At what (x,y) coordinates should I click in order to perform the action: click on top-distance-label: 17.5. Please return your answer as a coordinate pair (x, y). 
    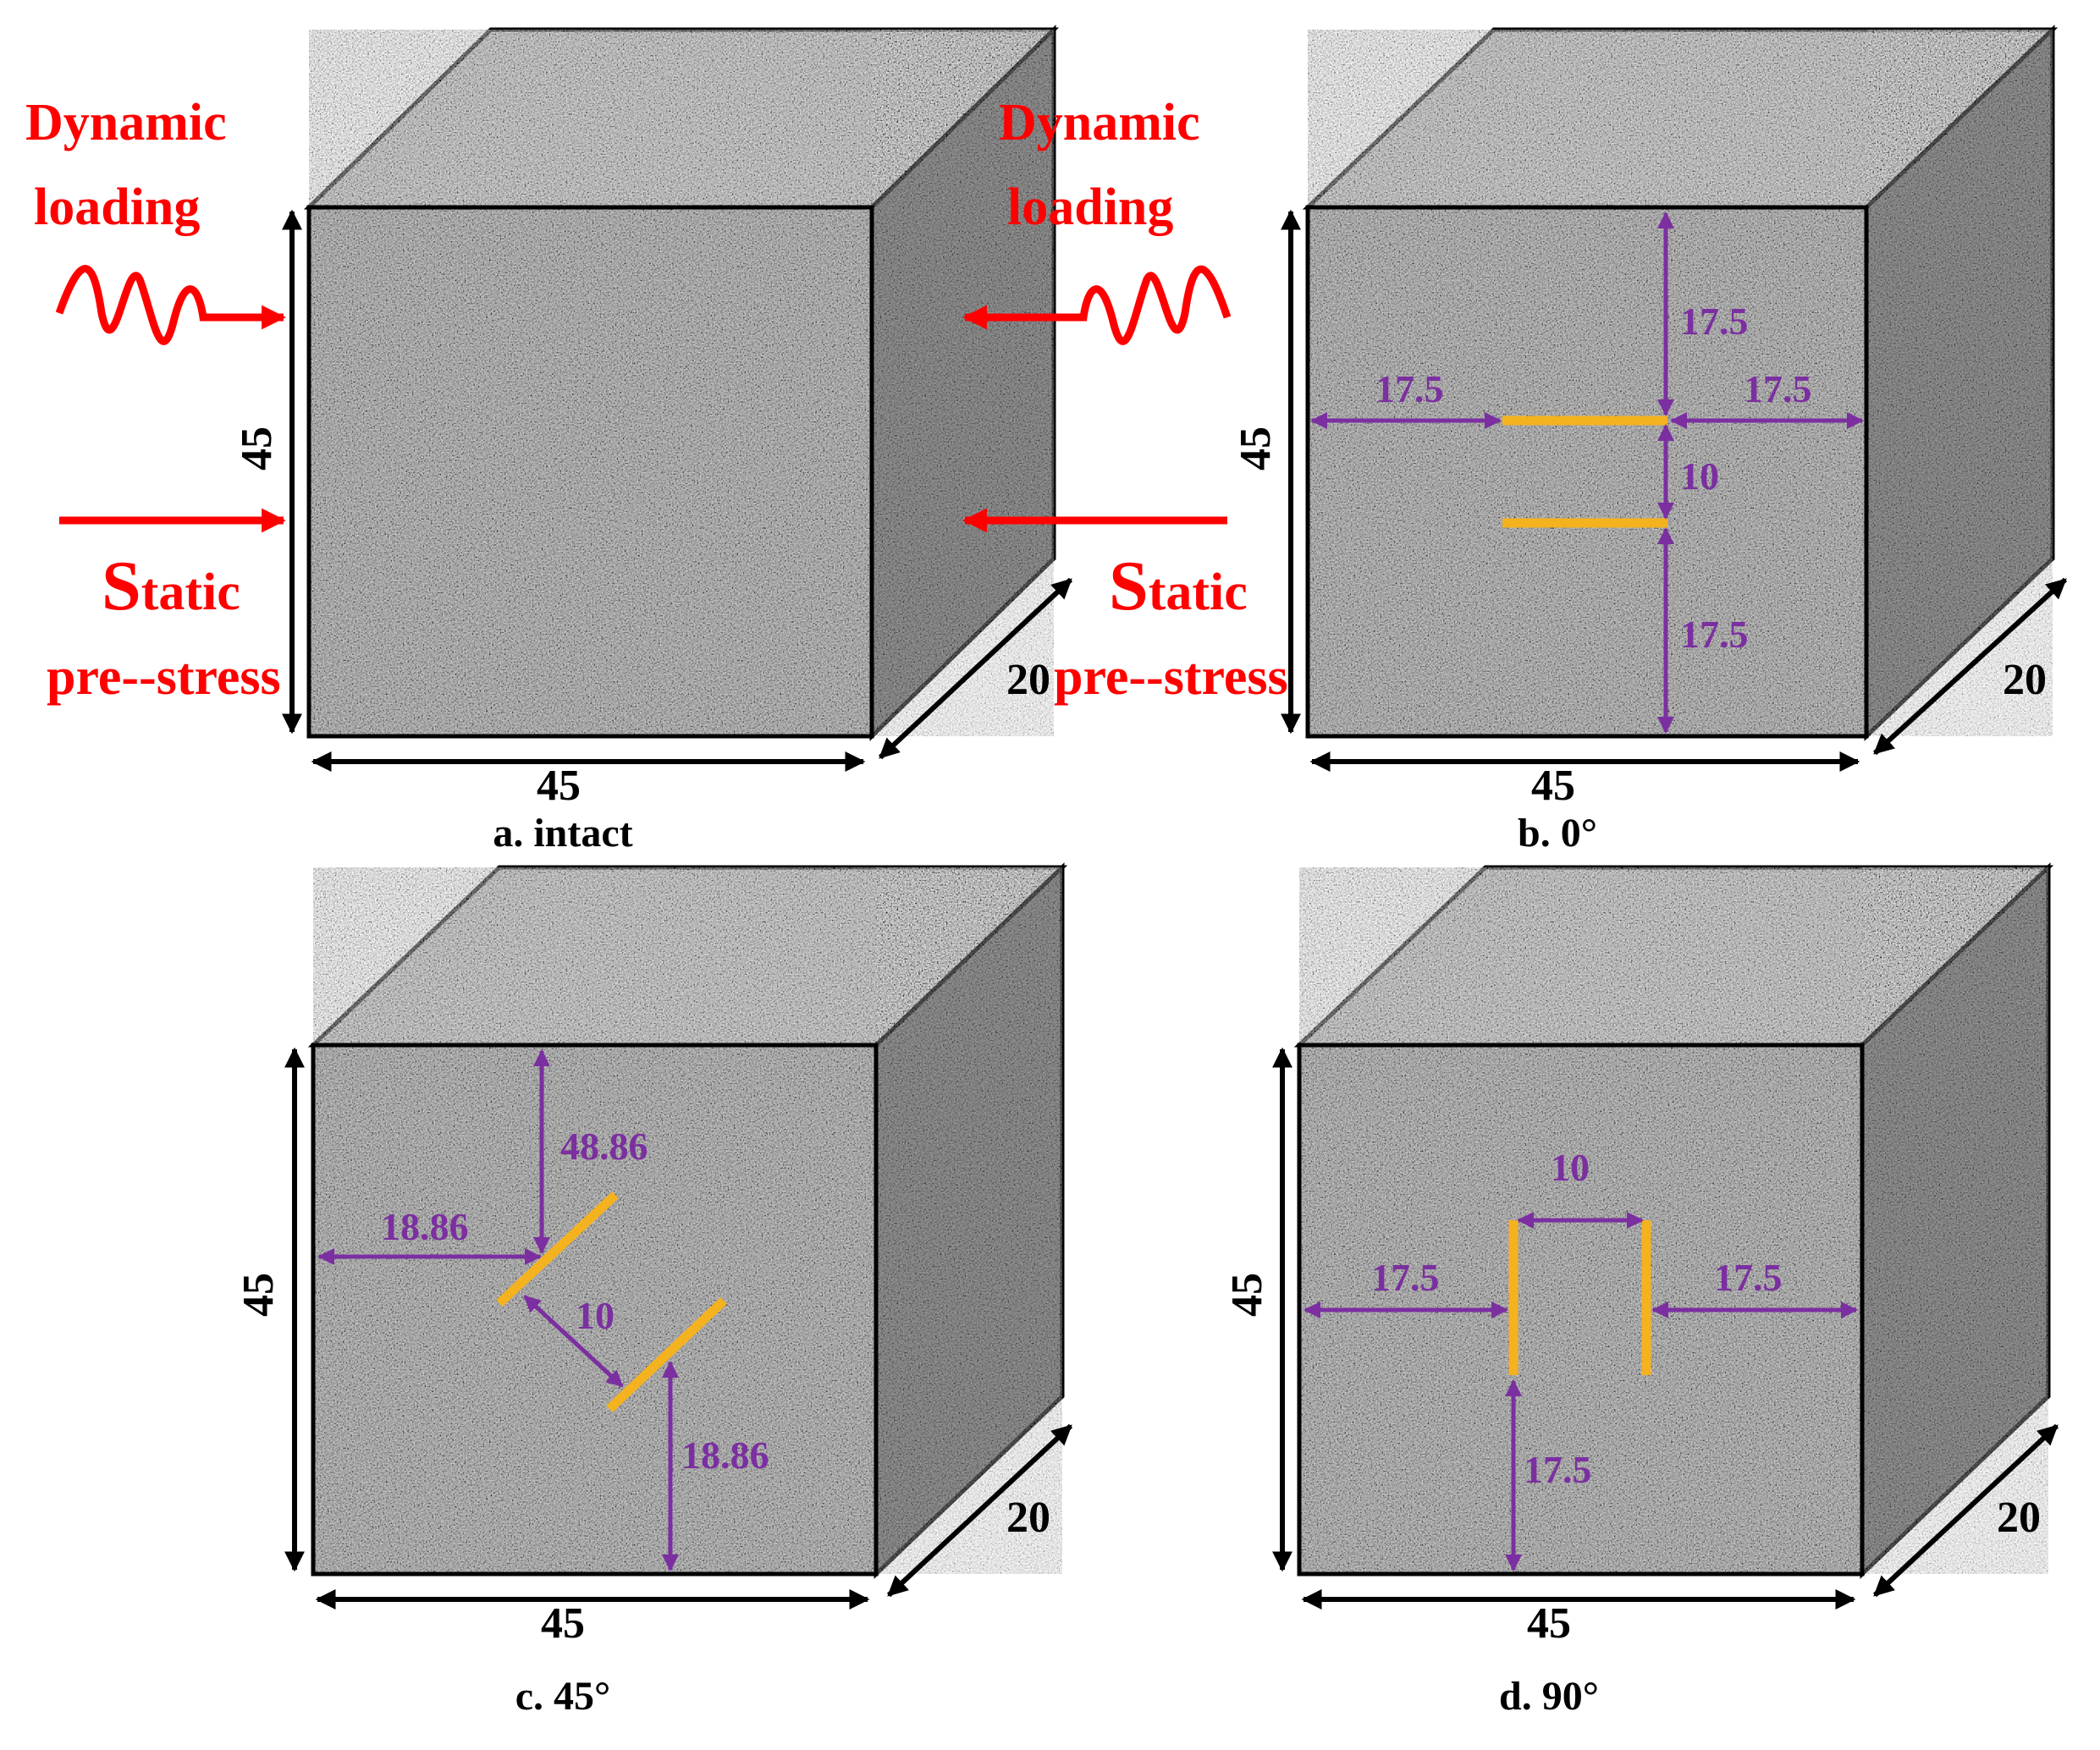
    Looking at the image, I should click on (1715, 321).